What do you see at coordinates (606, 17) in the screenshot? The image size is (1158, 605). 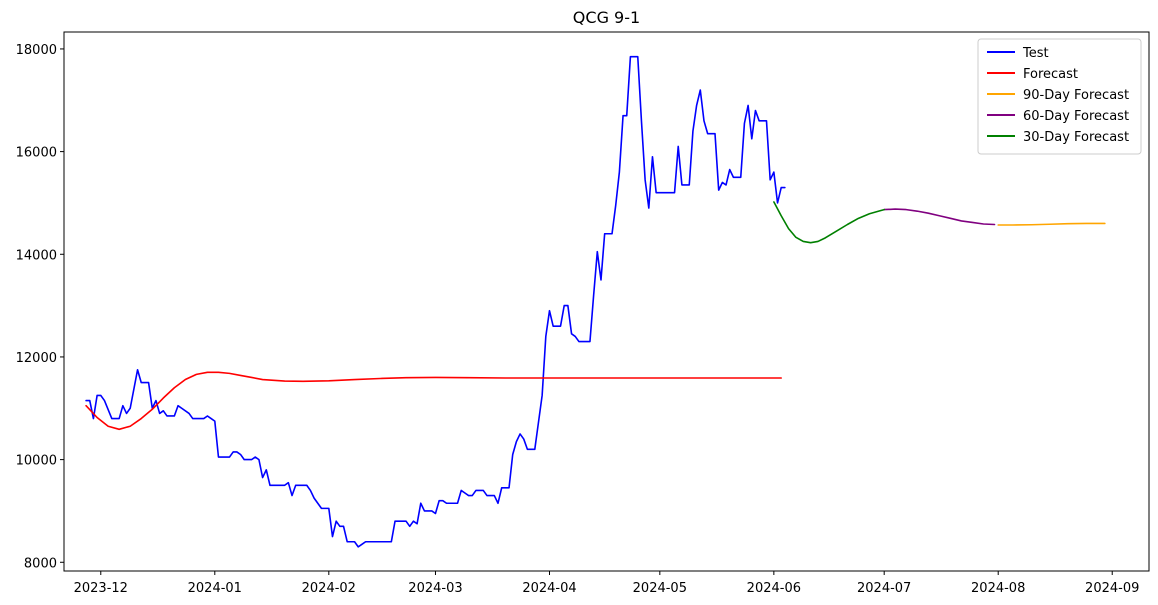 I see `chart-title: QCG 9-1` at bounding box center [606, 17].